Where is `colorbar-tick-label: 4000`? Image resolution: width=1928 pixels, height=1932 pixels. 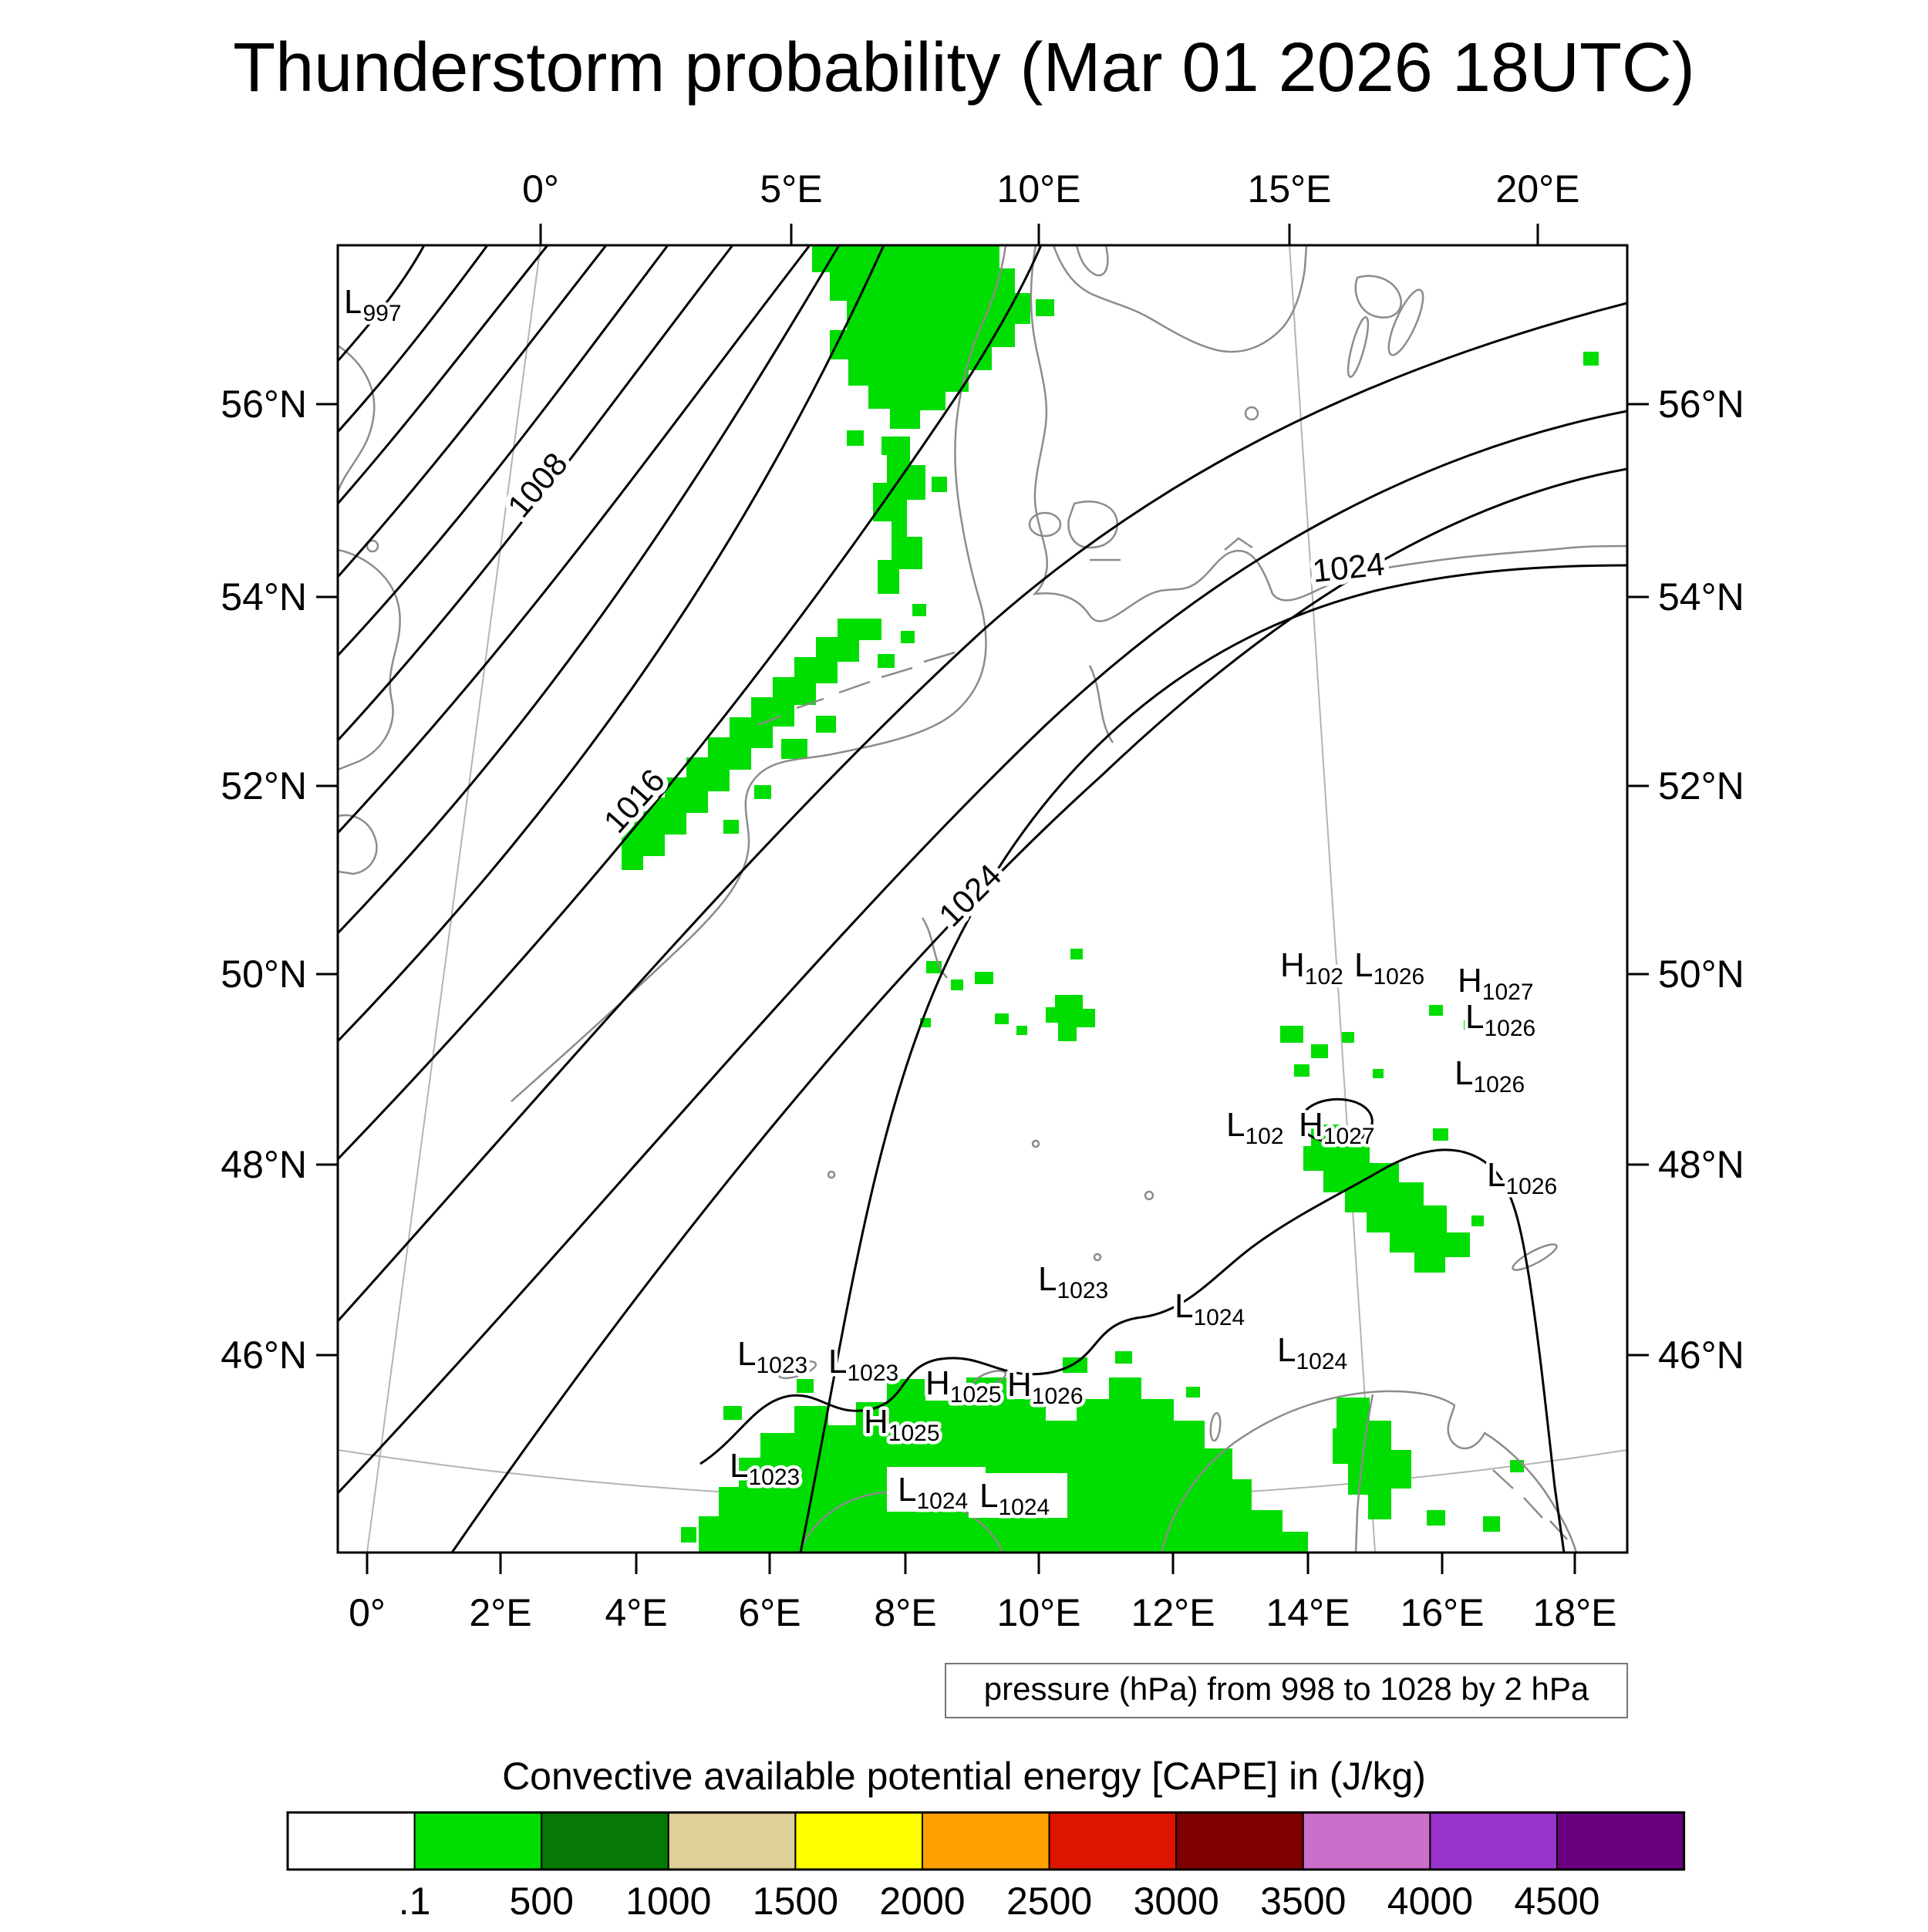
colorbar-tick-label: 4000 is located at coordinates (1430, 1901).